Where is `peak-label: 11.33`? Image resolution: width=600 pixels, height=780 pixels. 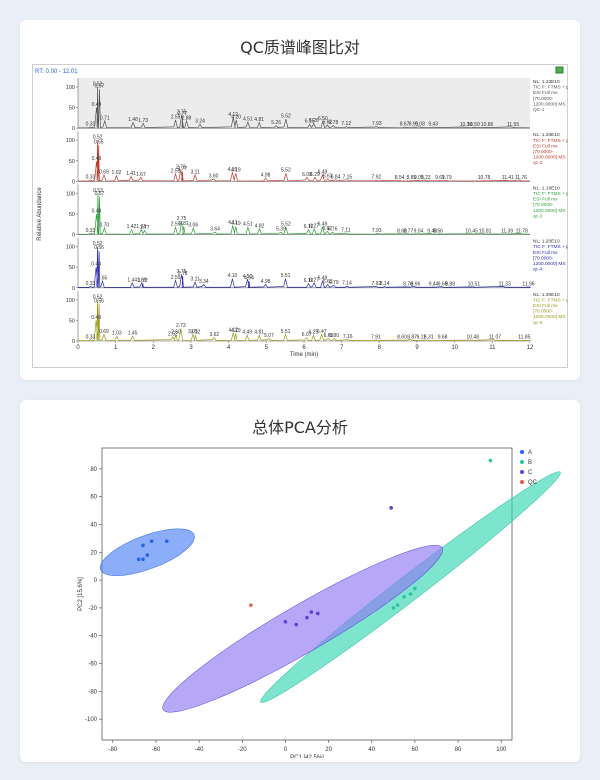
peak-label: 11.33 is located at coordinates (505, 284).